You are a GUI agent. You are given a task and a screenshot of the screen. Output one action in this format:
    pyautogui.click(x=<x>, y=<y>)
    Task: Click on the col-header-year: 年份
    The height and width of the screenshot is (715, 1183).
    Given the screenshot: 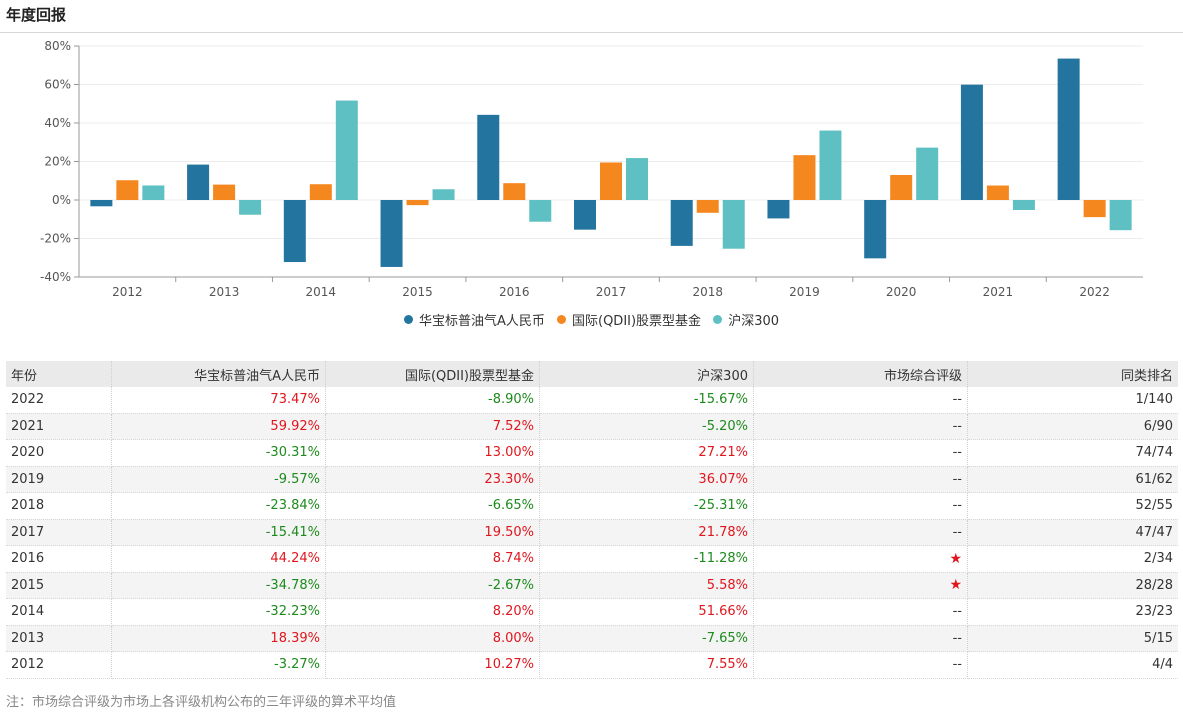 What is the action you would take?
    pyautogui.click(x=59, y=374)
    